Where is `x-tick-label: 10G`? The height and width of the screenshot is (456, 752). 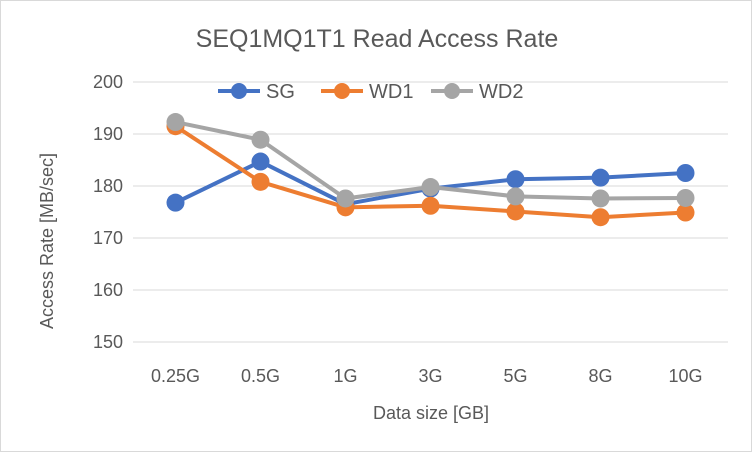 x-tick-label: 10G is located at coordinates (685, 376).